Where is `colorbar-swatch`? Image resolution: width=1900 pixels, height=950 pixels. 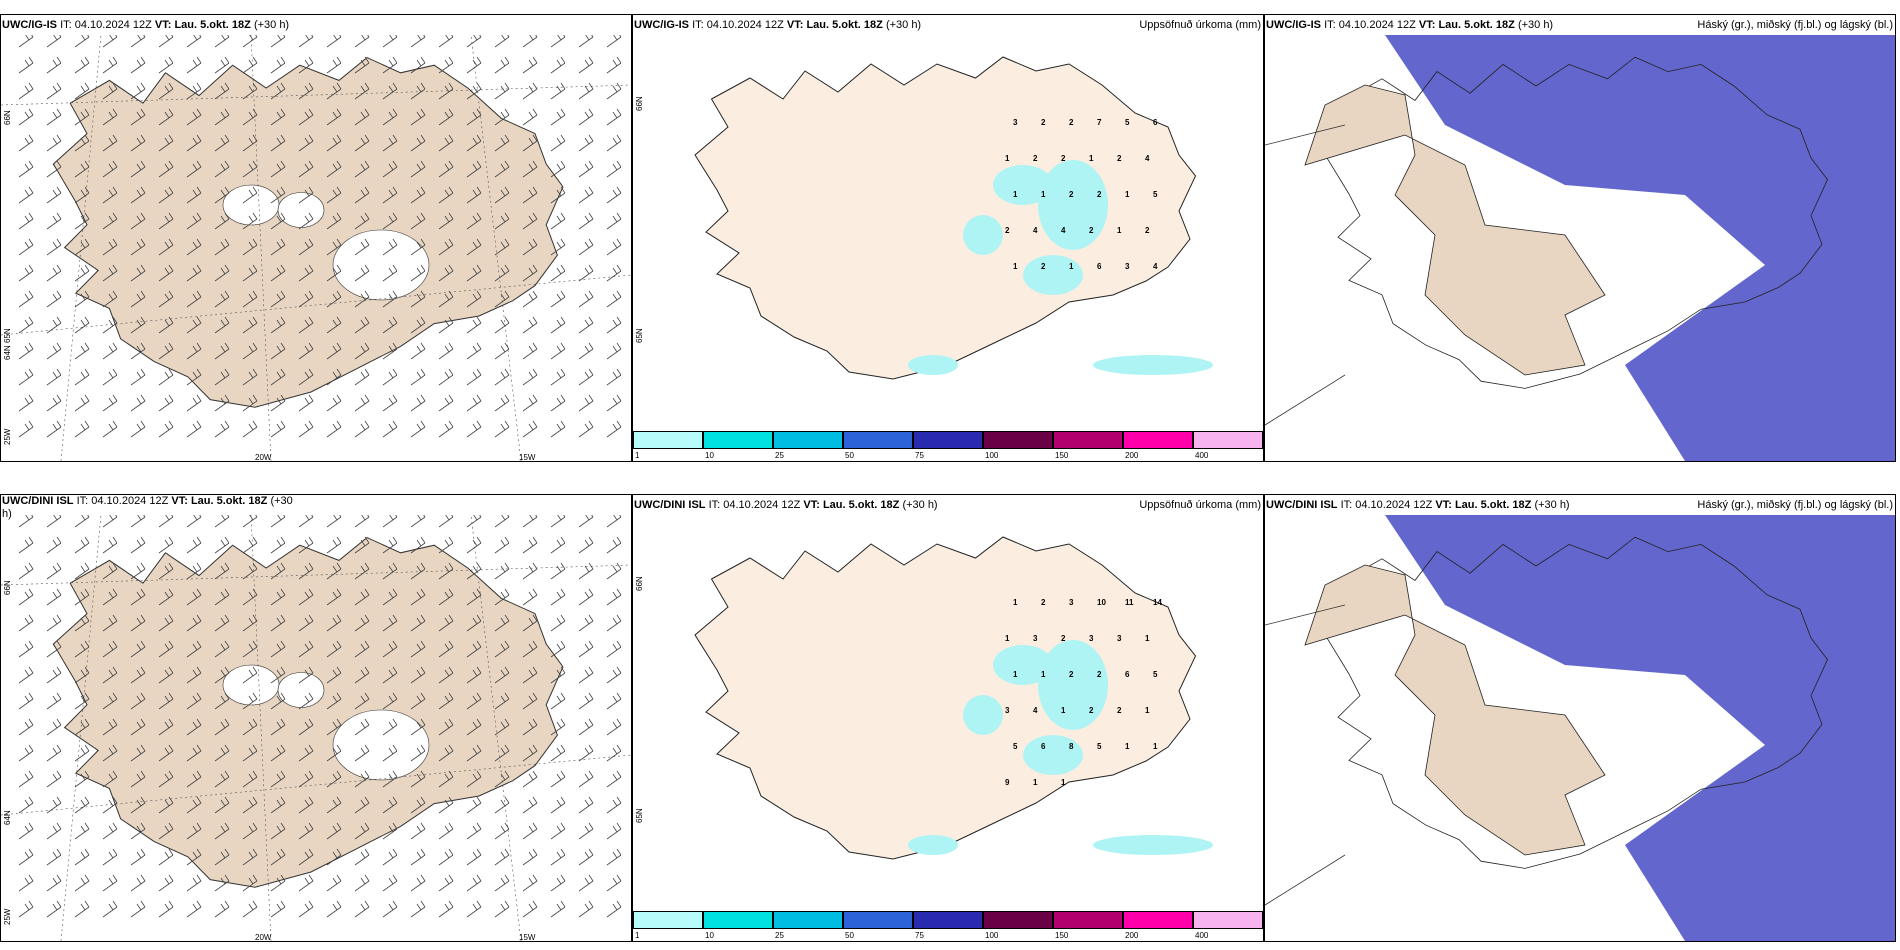 colorbar-swatch is located at coordinates (1228, 920).